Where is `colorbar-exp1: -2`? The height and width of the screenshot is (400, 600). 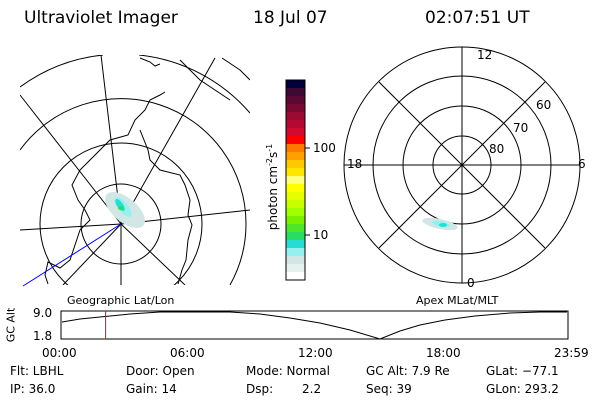
colorbar-exp1: -2 is located at coordinates (269, 161).